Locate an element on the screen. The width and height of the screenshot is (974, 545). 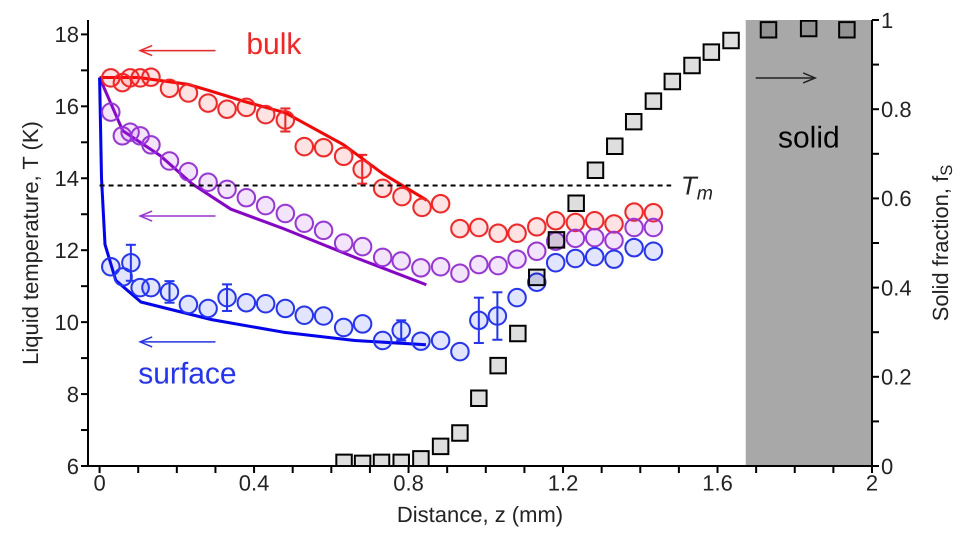
y-tick-label: 18 is located at coordinates (66, 35).